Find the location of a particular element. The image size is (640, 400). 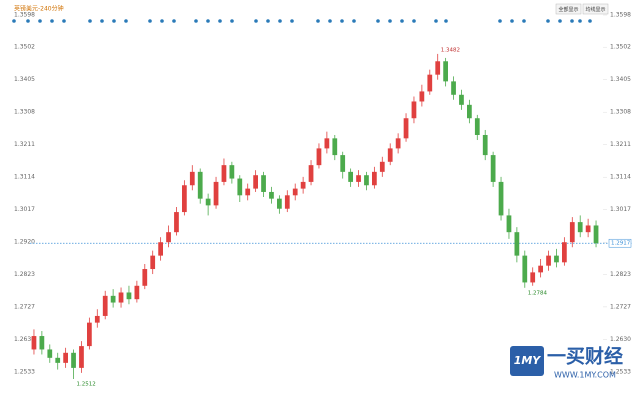

y-tick-label: 1.3502 is located at coordinates (24, 47).